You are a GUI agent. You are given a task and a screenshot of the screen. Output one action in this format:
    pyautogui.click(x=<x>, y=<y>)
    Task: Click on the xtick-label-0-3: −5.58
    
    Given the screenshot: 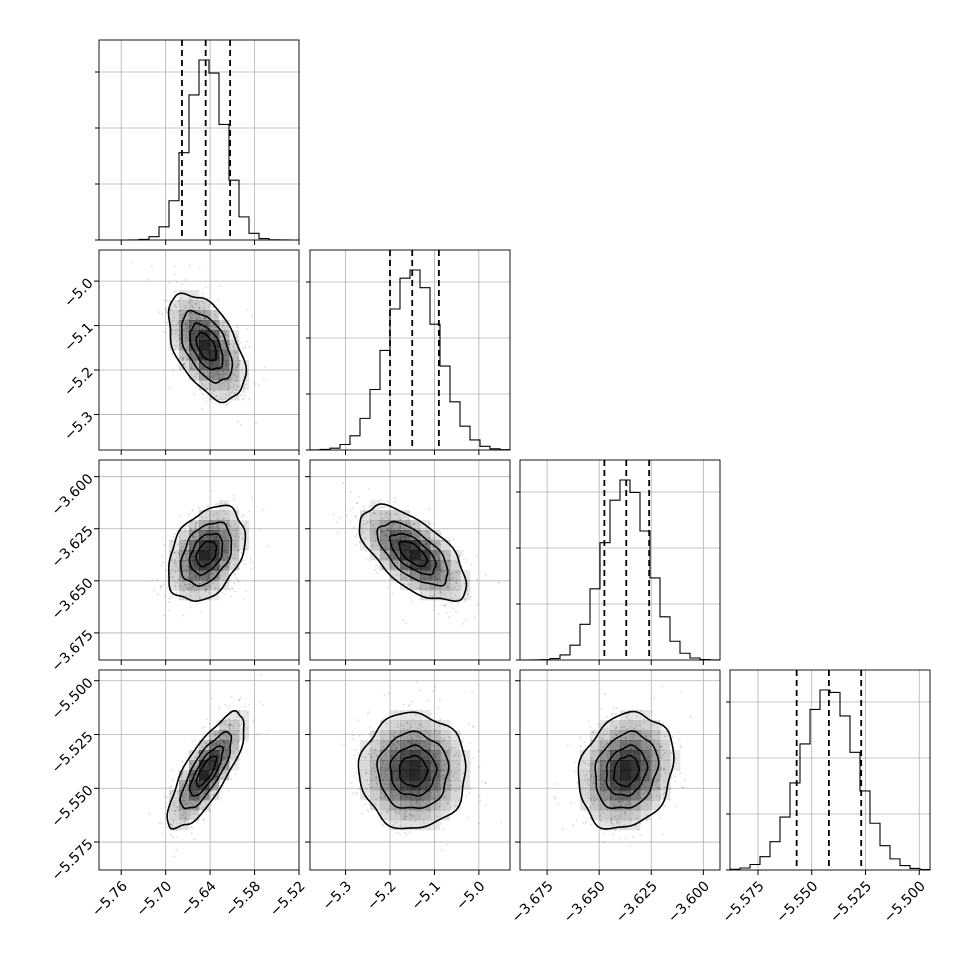 What is the action you would take?
    pyautogui.click(x=244, y=899)
    